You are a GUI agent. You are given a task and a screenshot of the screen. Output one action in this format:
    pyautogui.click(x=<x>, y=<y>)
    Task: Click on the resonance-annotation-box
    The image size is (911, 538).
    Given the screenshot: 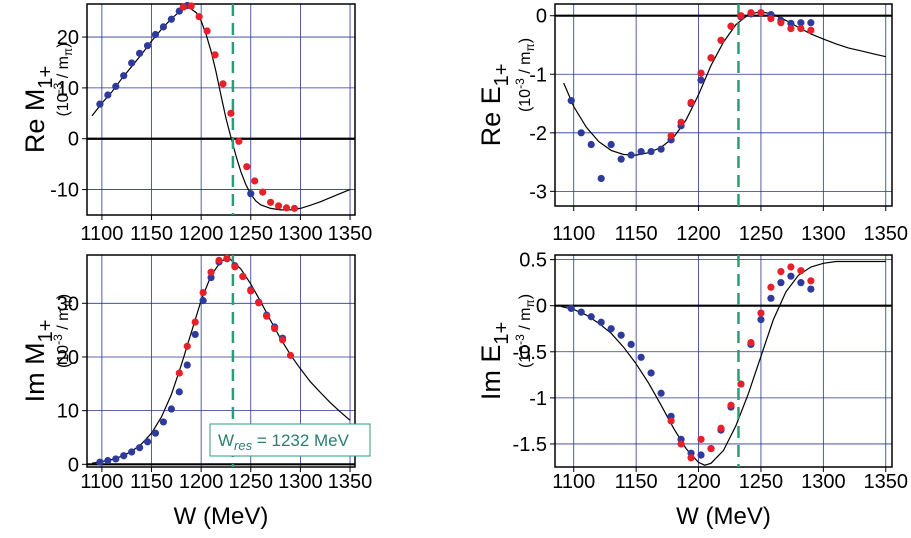 What is the action you would take?
    pyautogui.click(x=290, y=440)
    